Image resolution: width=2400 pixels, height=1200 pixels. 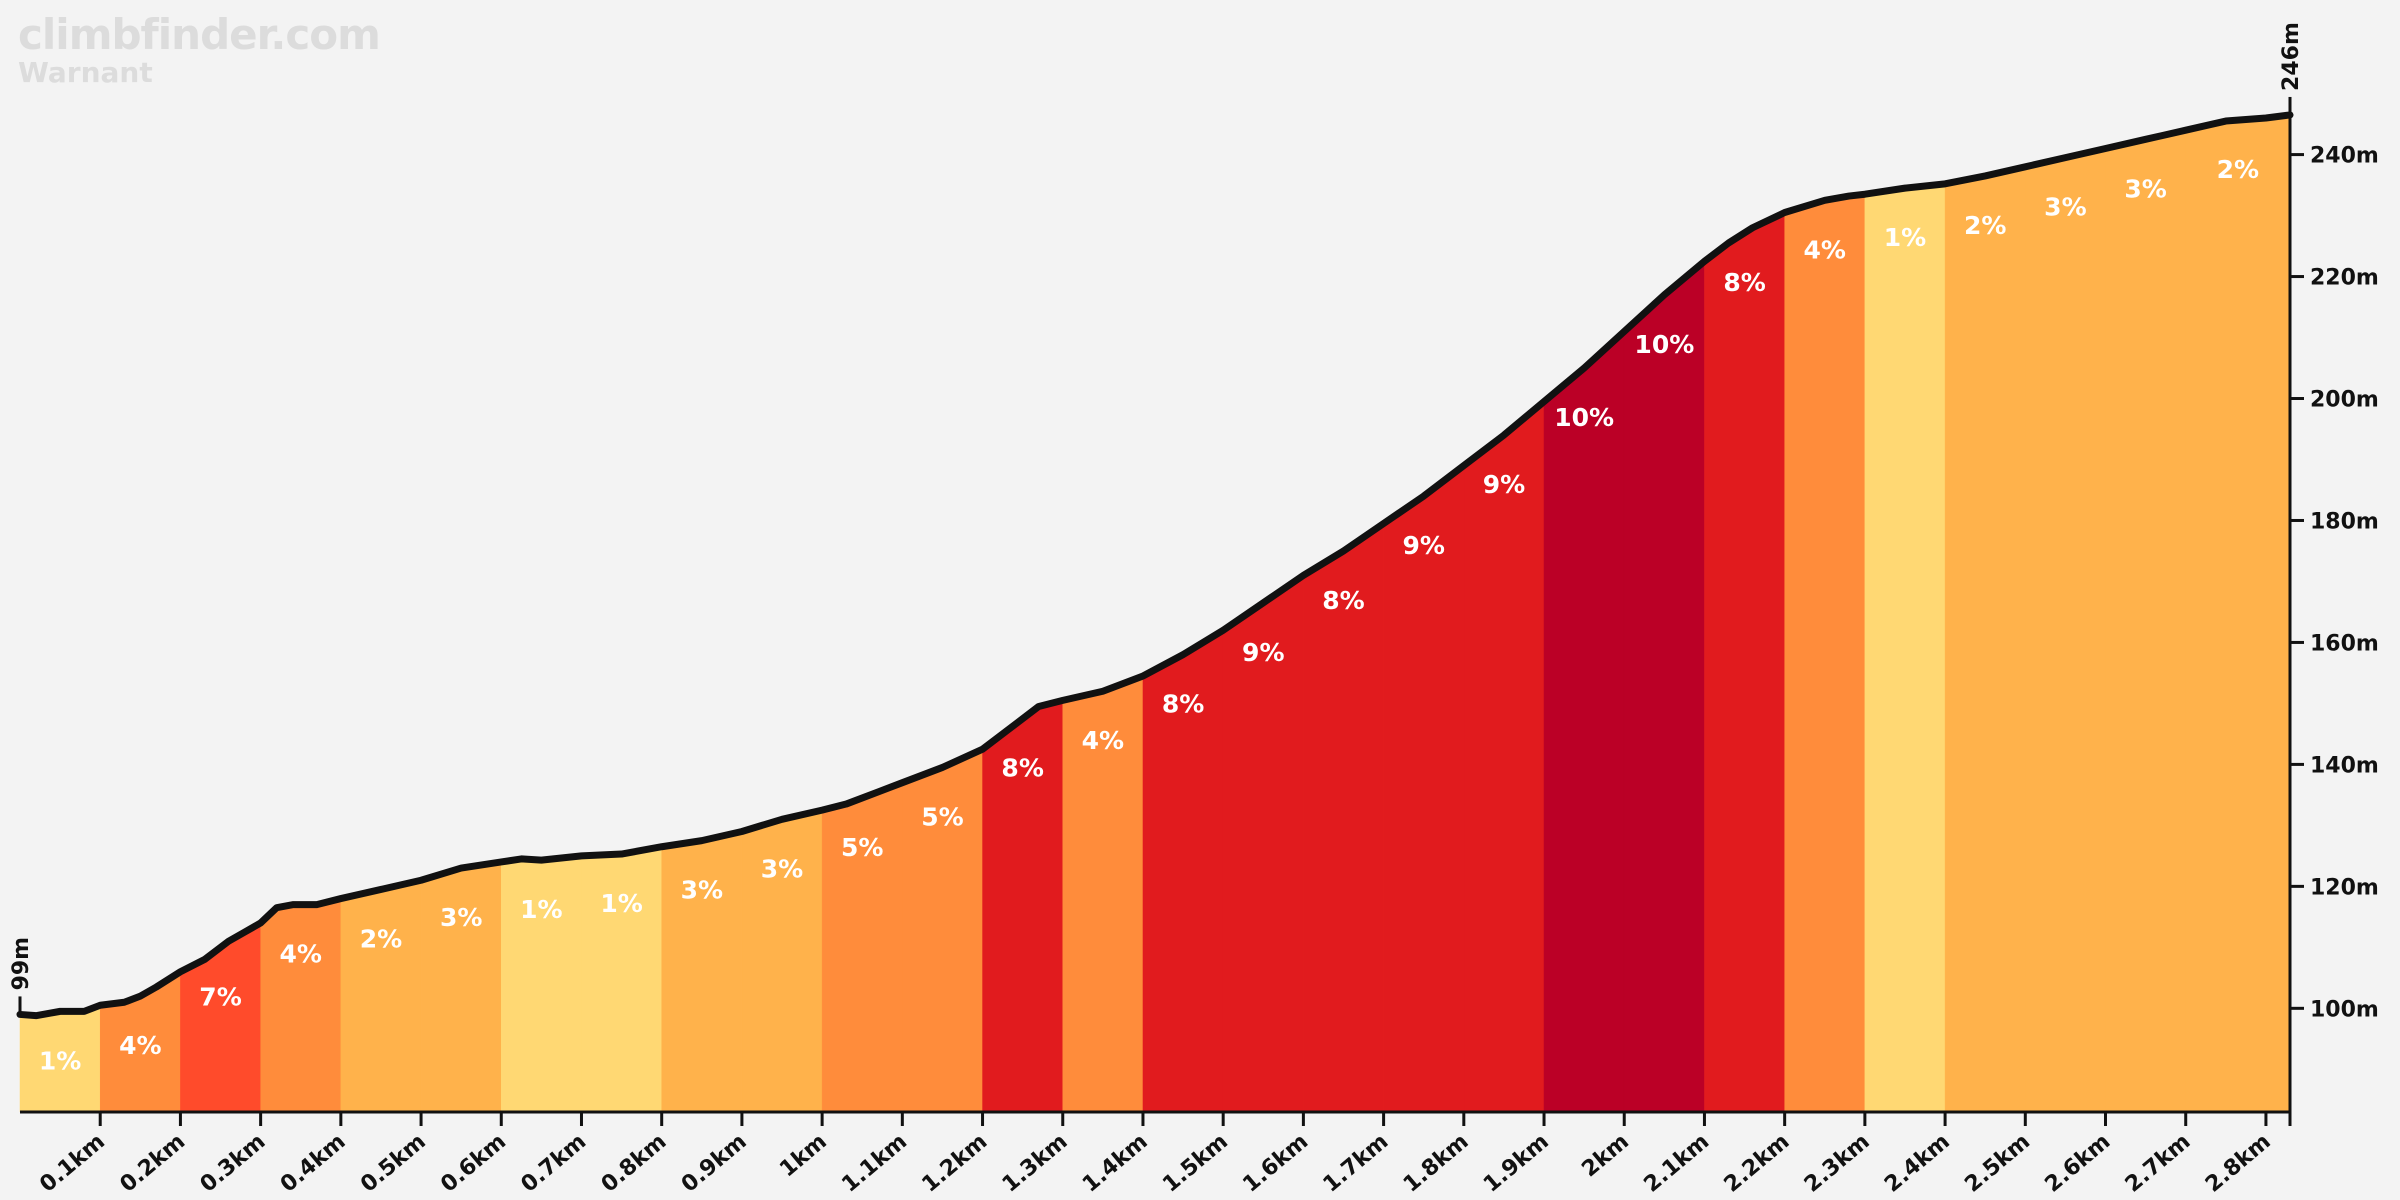 What do you see at coordinates (874, 1163) in the screenshot?
I see `x-tick-label: 1.1km` at bounding box center [874, 1163].